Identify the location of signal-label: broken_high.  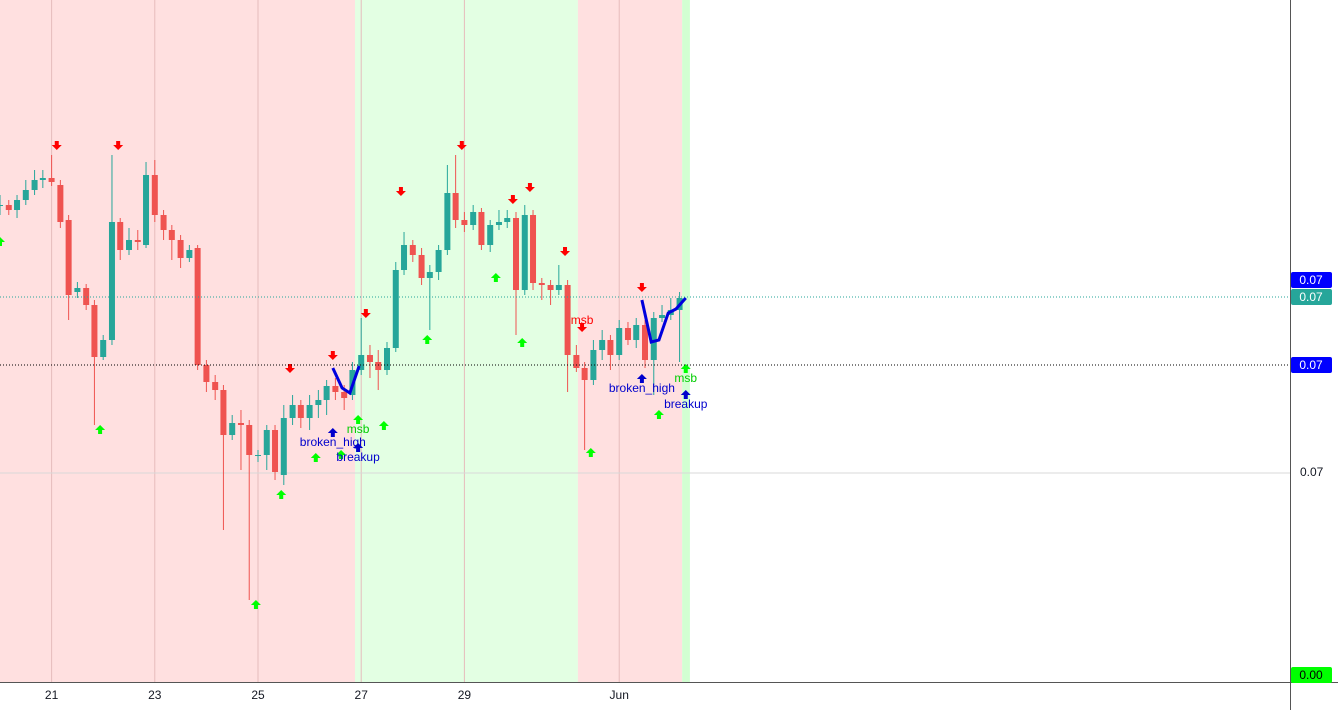
(642, 388).